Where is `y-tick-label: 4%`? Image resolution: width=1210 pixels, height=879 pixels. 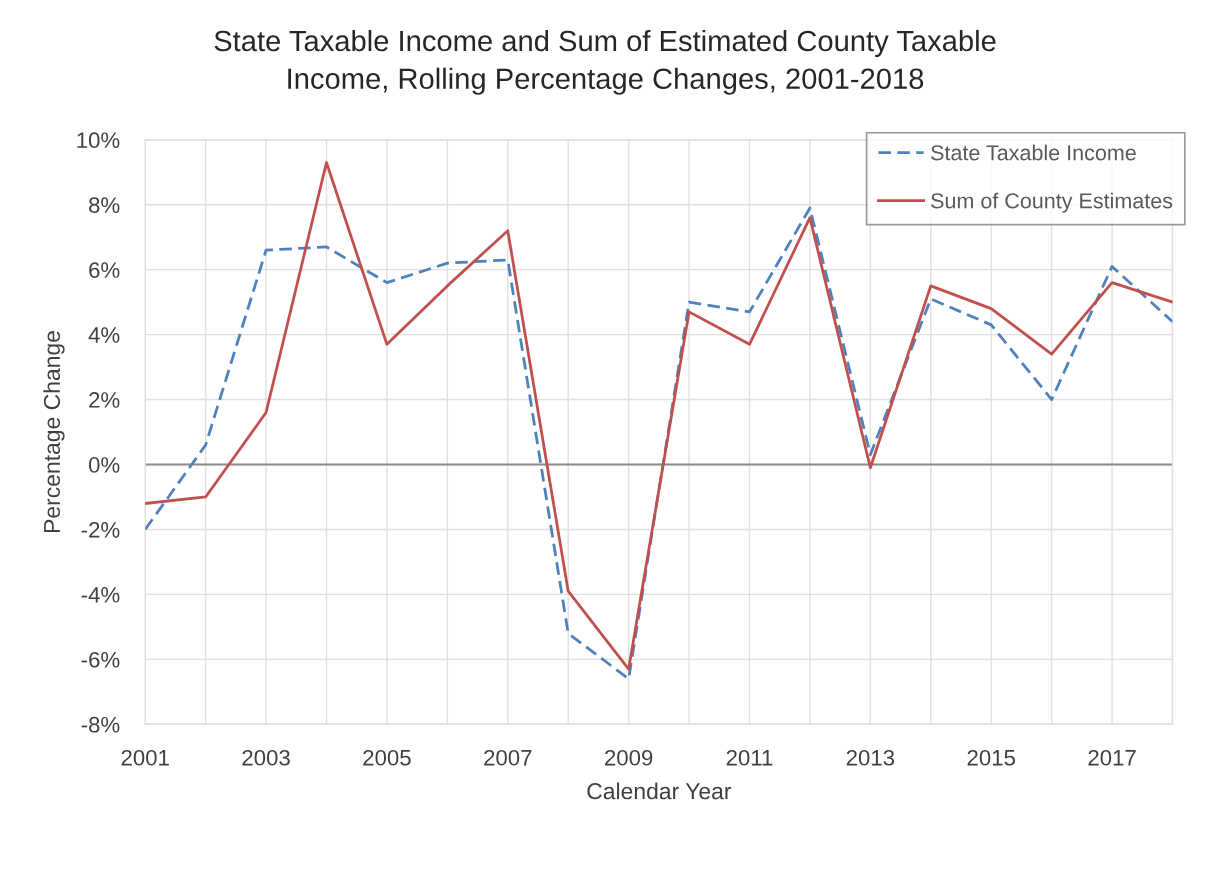 y-tick-label: 4% is located at coordinates (104, 335).